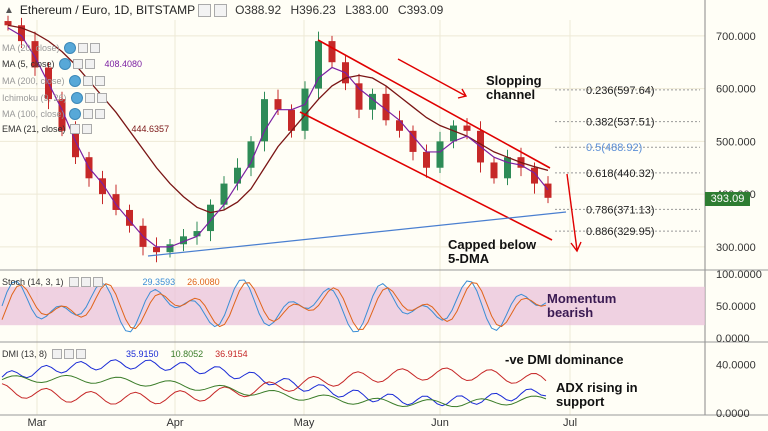  What do you see at coordinates (51, 48) in the screenshot?
I see `indicator-ma20: MA (20, close)` at bounding box center [51, 48].